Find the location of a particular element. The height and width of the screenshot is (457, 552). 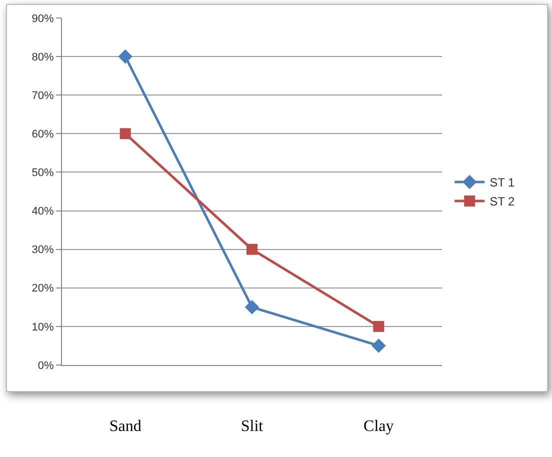

y-tick-label: 70% is located at coordinates (43, 96).